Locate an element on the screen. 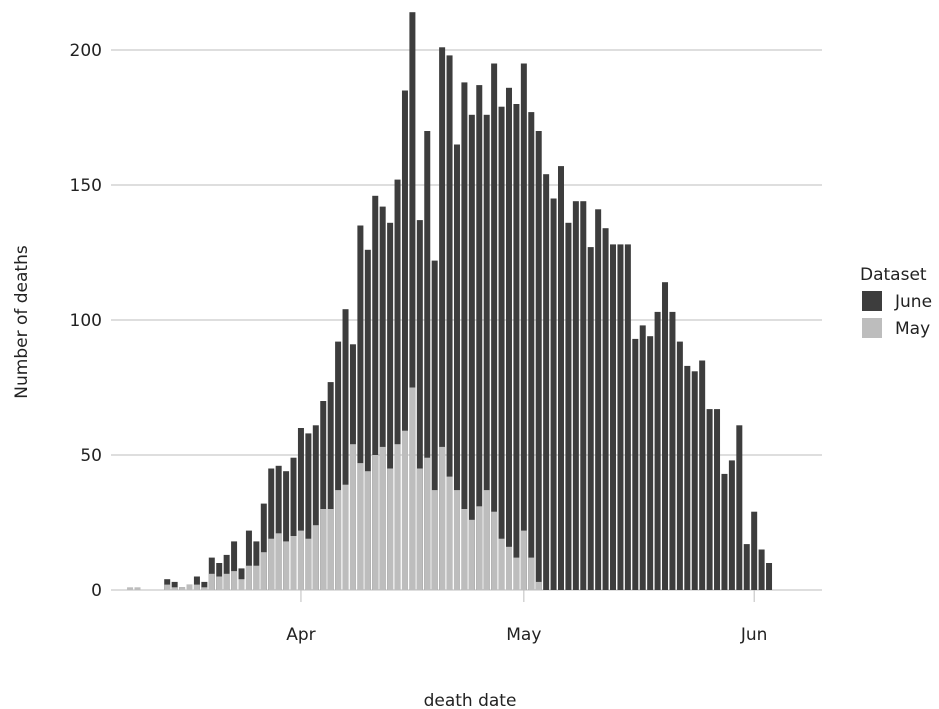  x-tick-label-jun: Jun is located at coordinates (754, 635).